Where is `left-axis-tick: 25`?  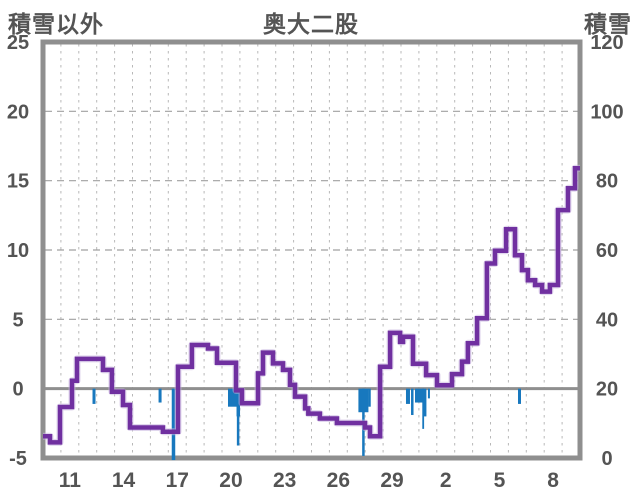
left-axis-tick: 25 is located at coordinates (18, 43).